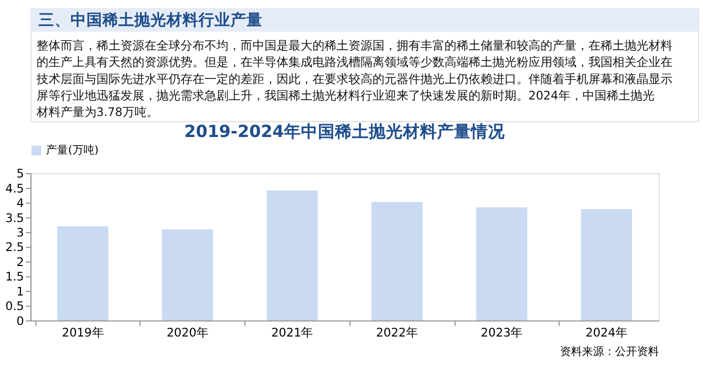 The width and height of the screenshot is (703, 391). Describe the element at coordinates (14, 217) in the screenshot. I see `y-tick-label: 3.5` at that location.